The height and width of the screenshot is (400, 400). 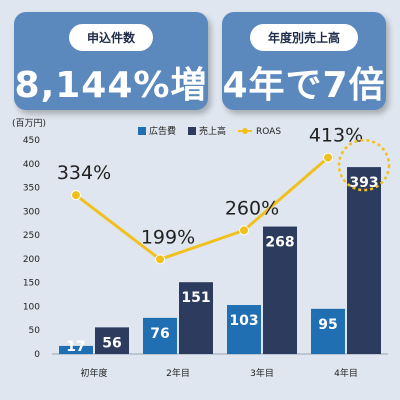 I want to click on applications-card: 申込件数 8,144%増, so click(x=111, y=61).